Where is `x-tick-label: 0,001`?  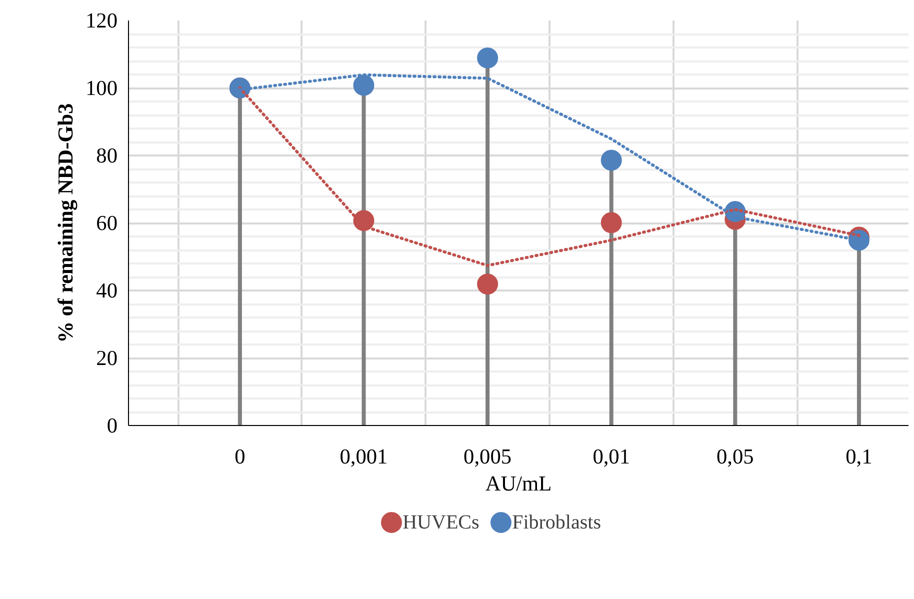
x-tick-label: 0,001 is located at coordinates (364, 456).